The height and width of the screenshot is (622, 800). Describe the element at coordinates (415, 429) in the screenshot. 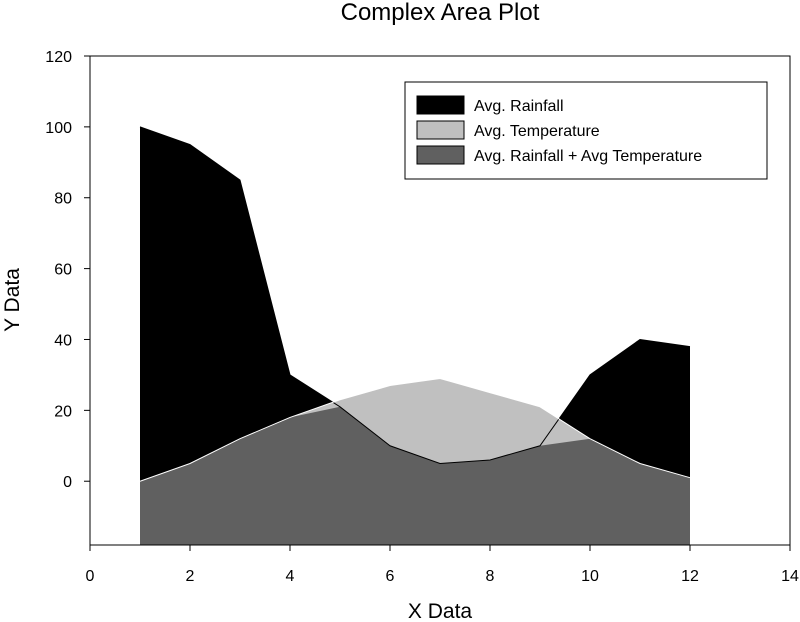

I see `temperature-line` at that location.